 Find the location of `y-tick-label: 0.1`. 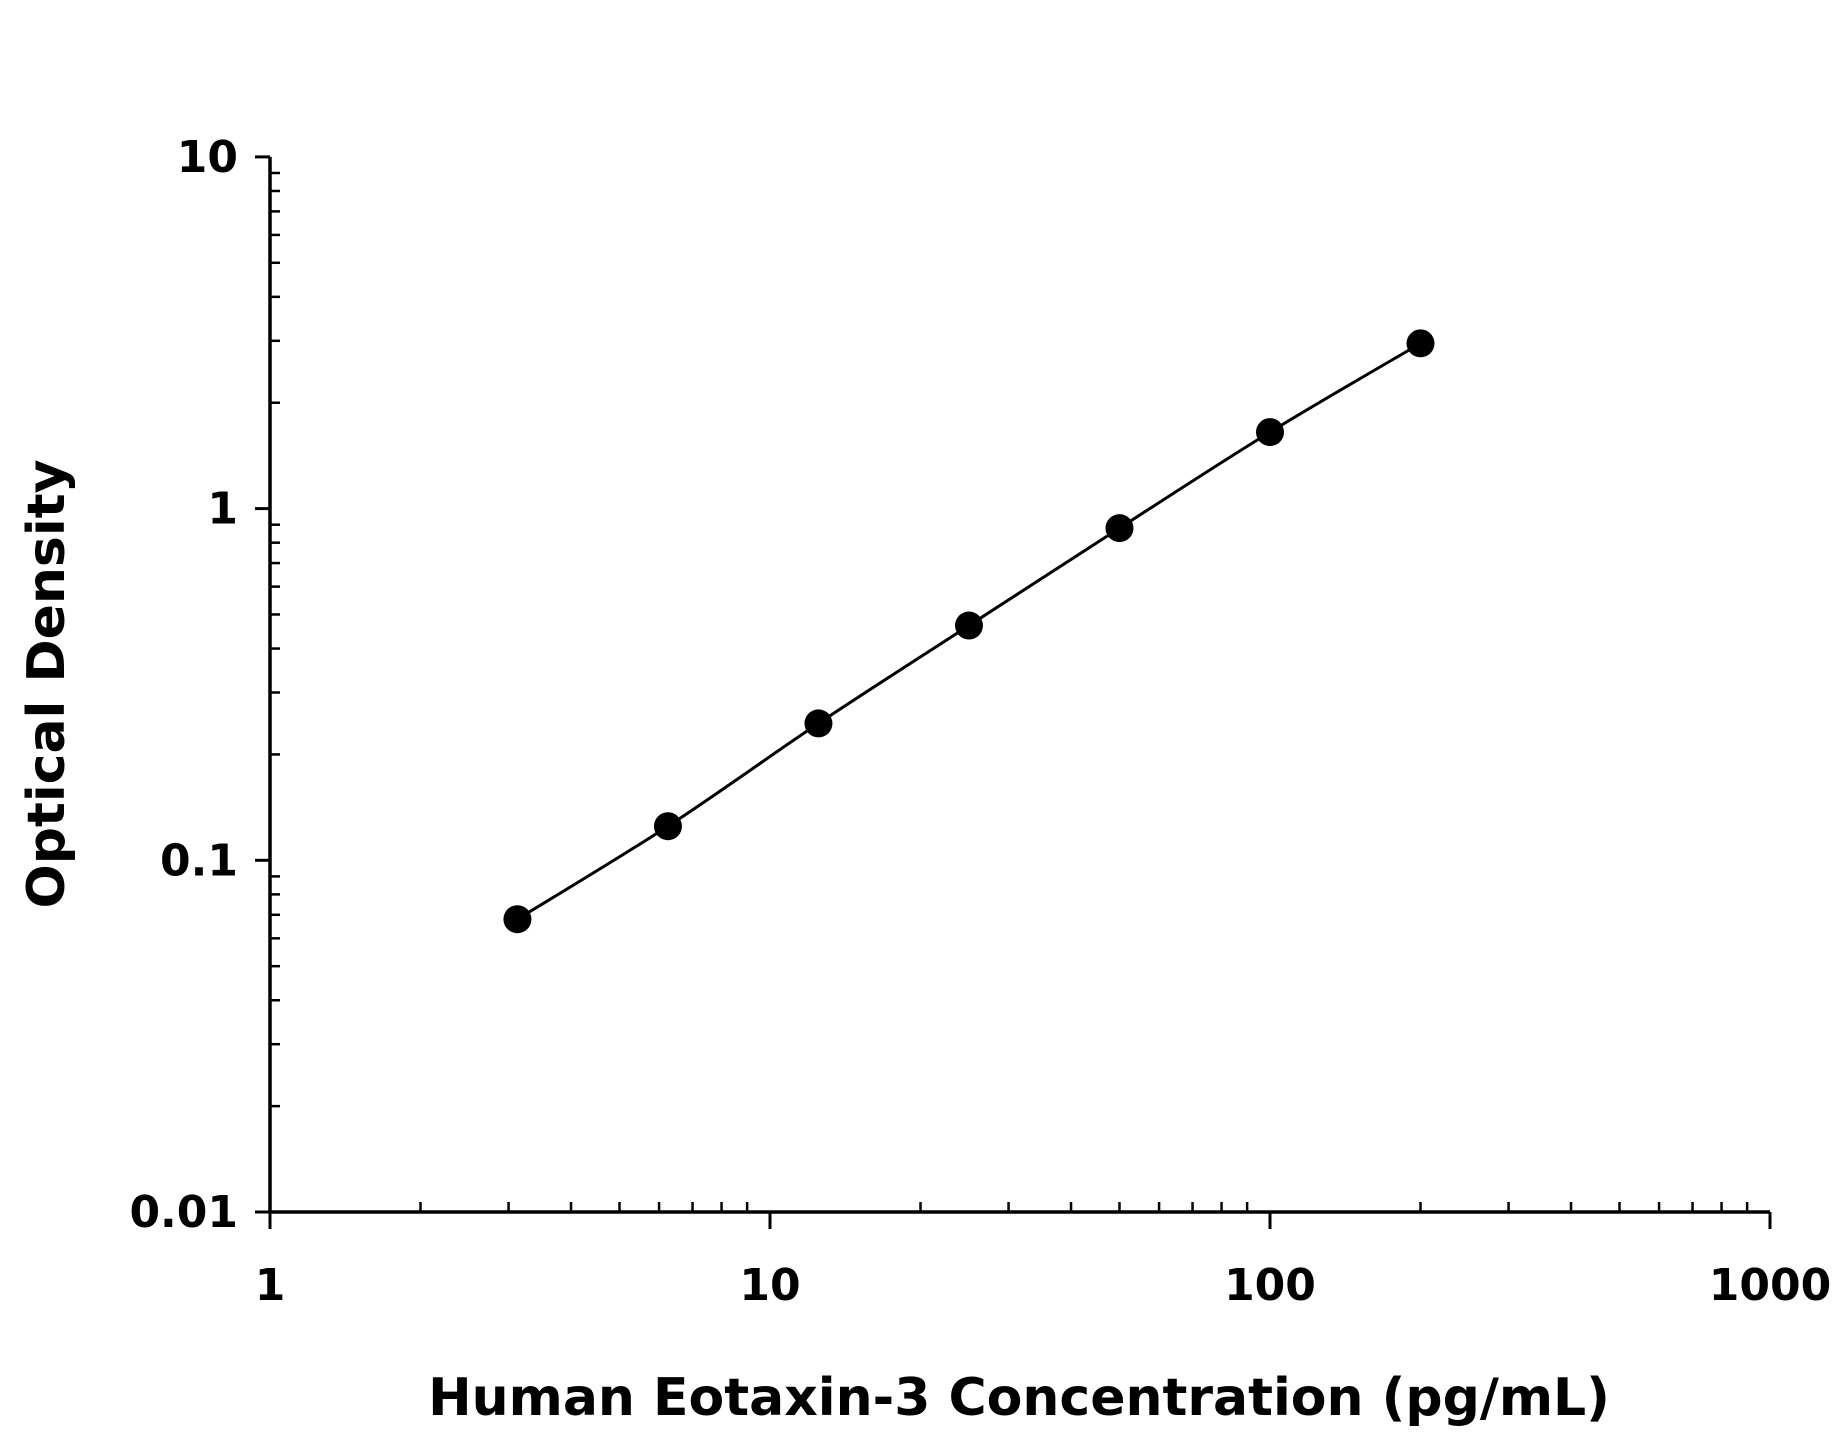

y-tick-label: 0.1 is located at coordinates (199, 860).